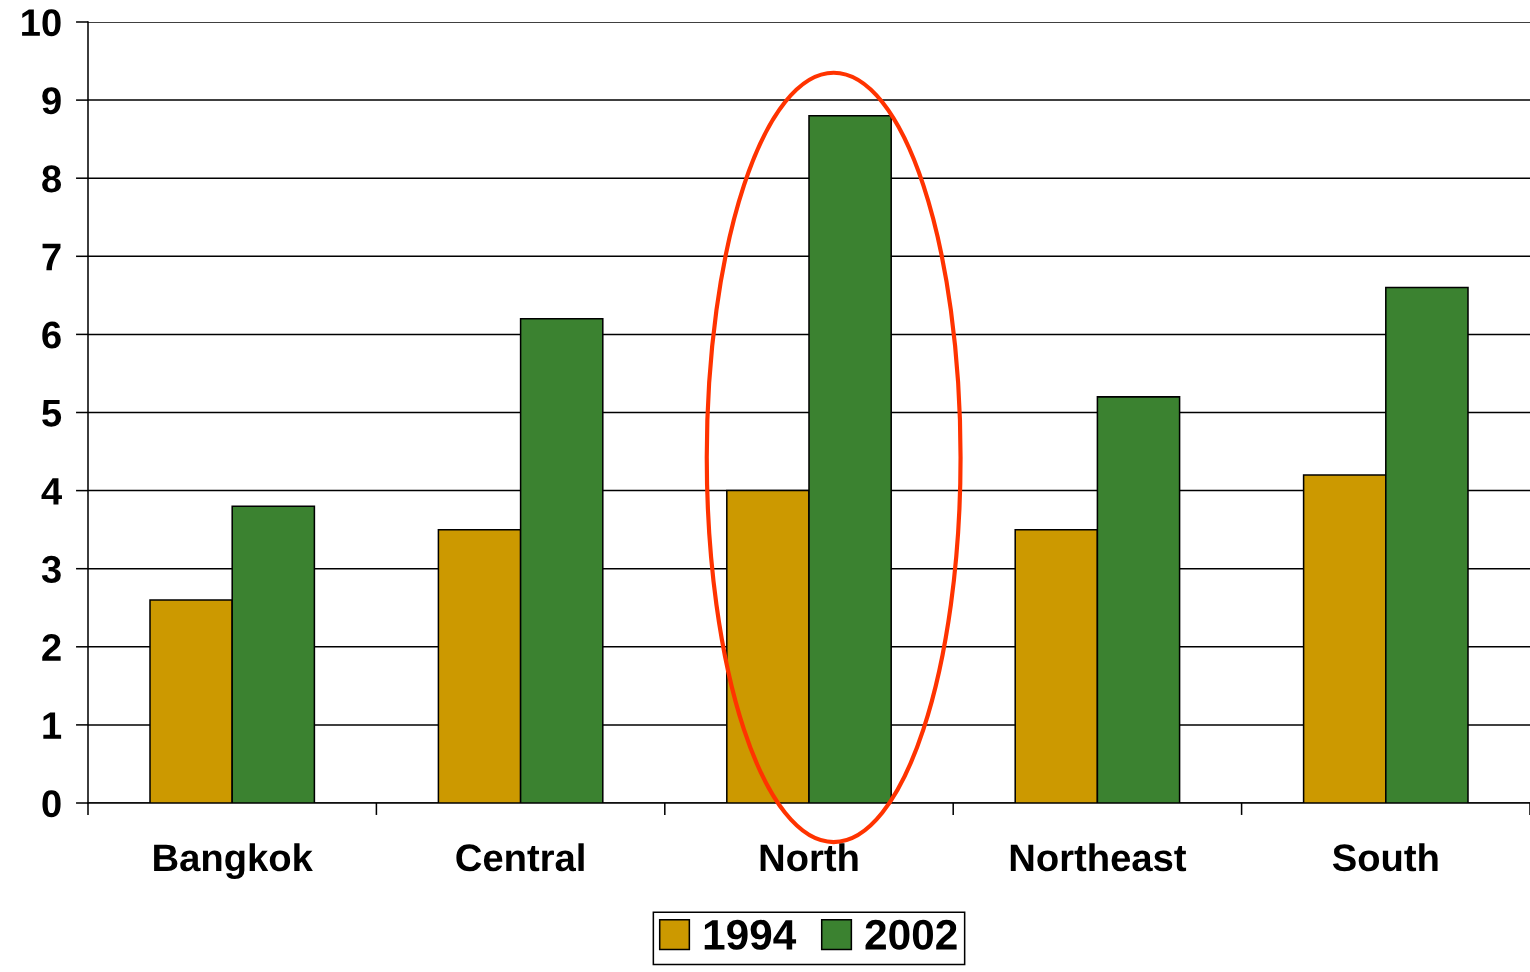  Describe the element at coordinates (1385, 857) in the screenshot. I see `x-tick-label: South` at that location.